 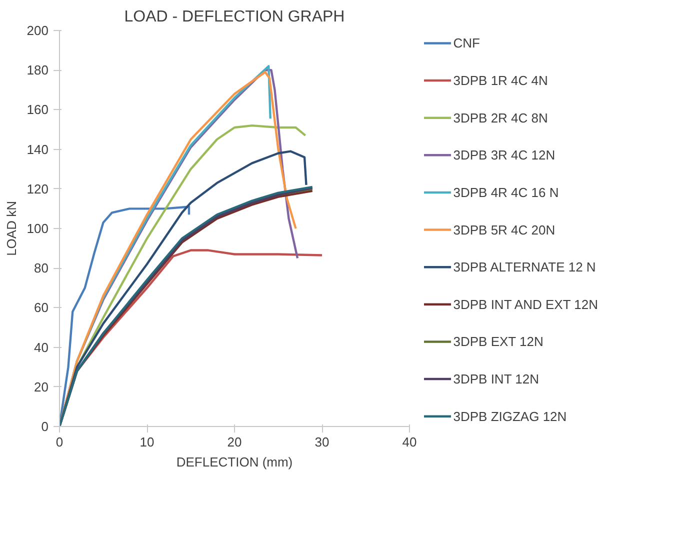 What do you see at coordinates (60, 442) in the screenshot?
I see `x-tick-label: 0` at bounding box center [60, 442].